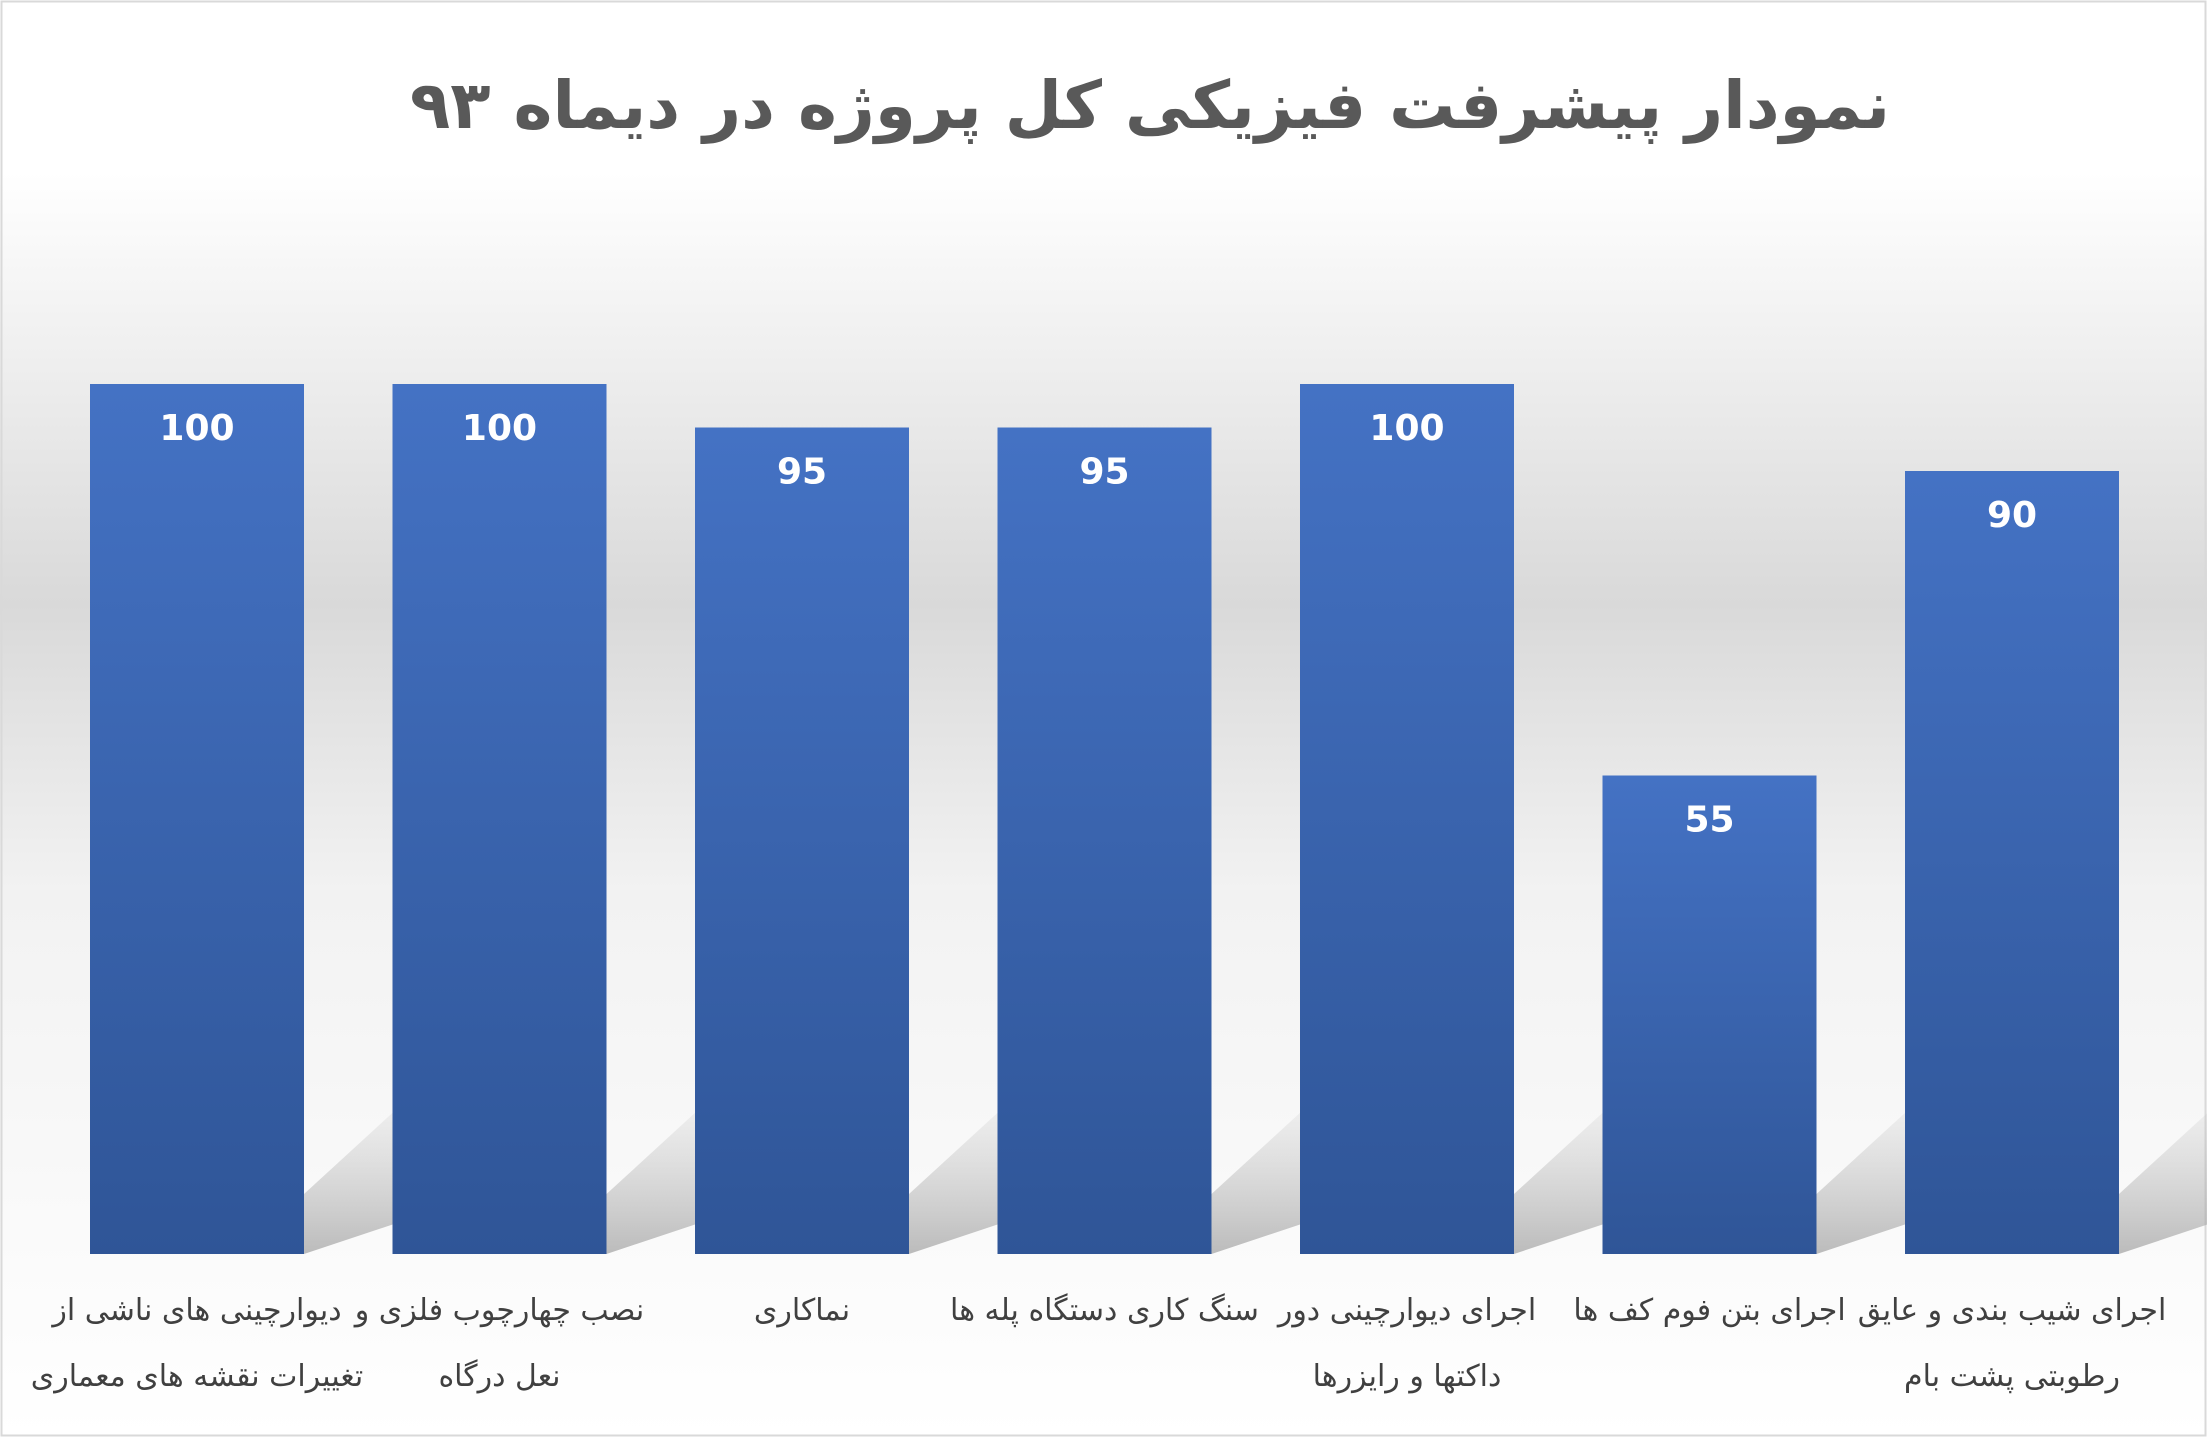  I want to click on category-label: رطوبتی پشت بام, so click(2012, 1376).